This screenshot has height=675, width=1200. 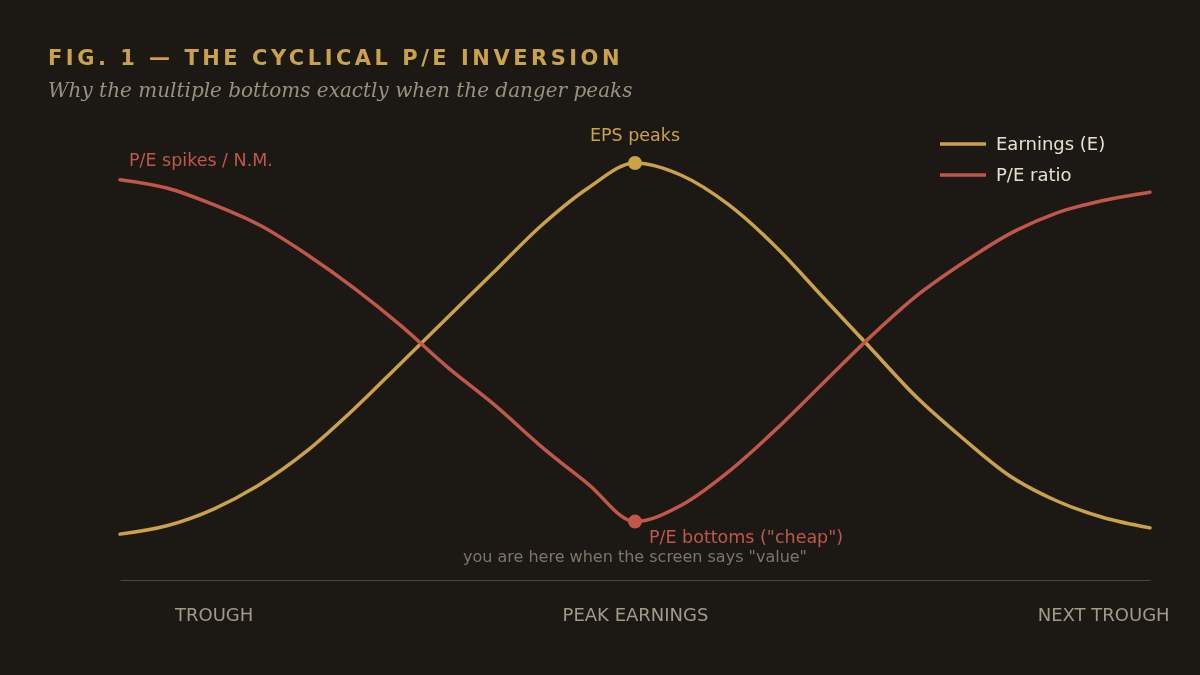 I want to click on annotation: P/E spikes / N.M., so click(x=201, y=160).